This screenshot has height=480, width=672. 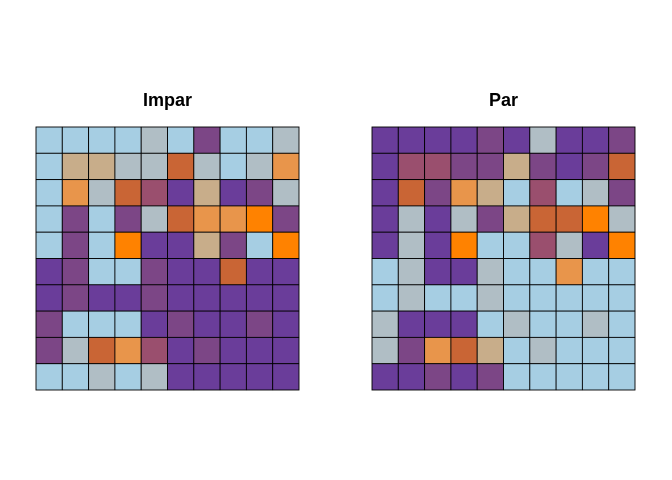 I want to click on panel-title-impar: Impar, so click(x=167, y=100).